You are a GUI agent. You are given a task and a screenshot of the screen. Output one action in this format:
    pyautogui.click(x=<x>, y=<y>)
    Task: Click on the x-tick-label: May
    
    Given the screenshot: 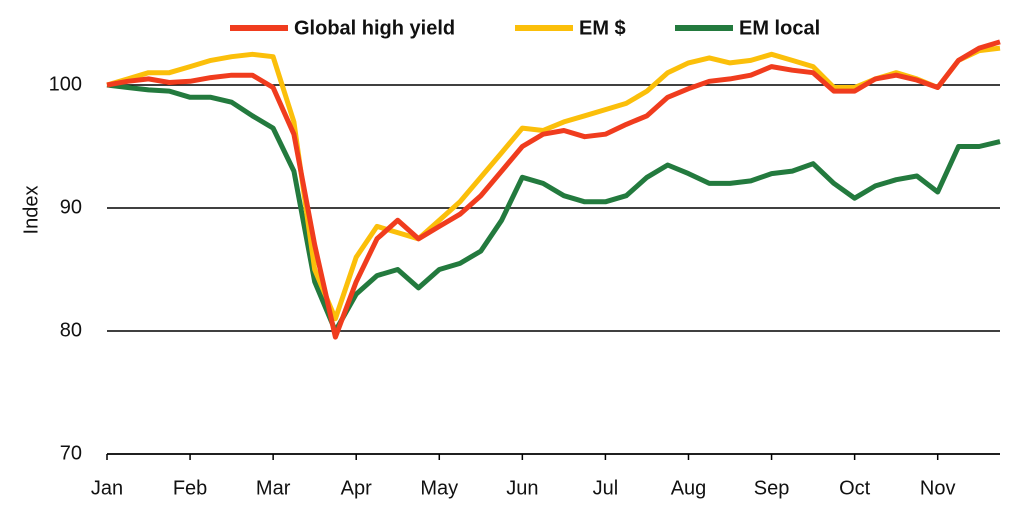 What is the action you would take?
    pyautogui.click(x=439, y=488)
    